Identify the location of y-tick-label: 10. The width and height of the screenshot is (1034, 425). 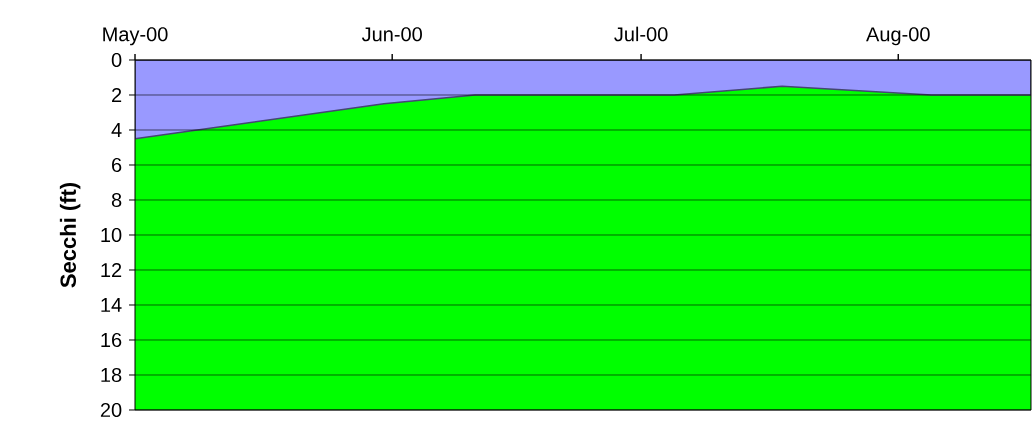
(111, 235).